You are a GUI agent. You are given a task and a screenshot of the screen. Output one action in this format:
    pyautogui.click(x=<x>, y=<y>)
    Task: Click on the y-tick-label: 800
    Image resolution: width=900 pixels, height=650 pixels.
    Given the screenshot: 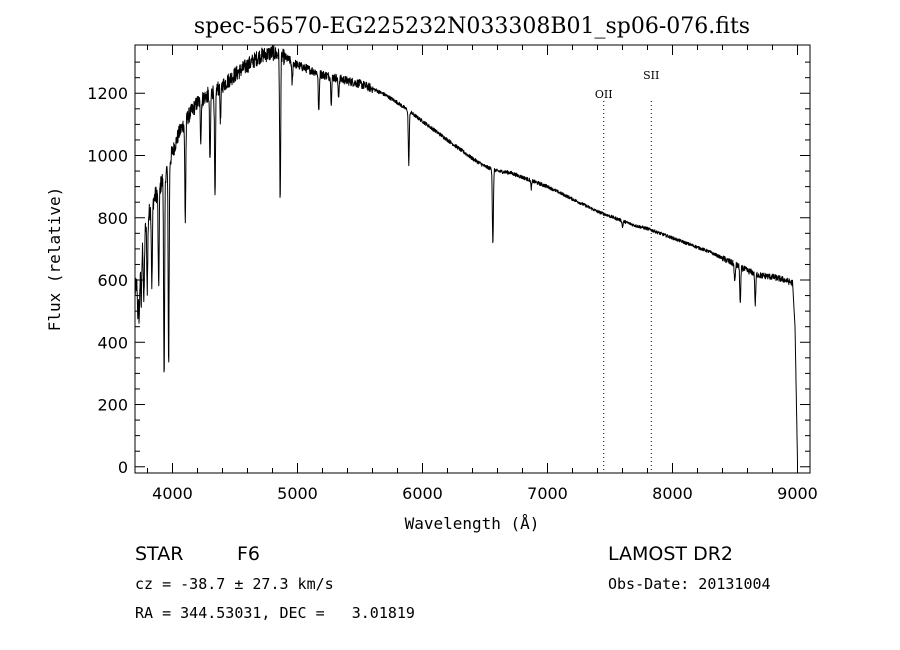 What is the action you would take?
    pyautogui.click(x=112, y=218)
    